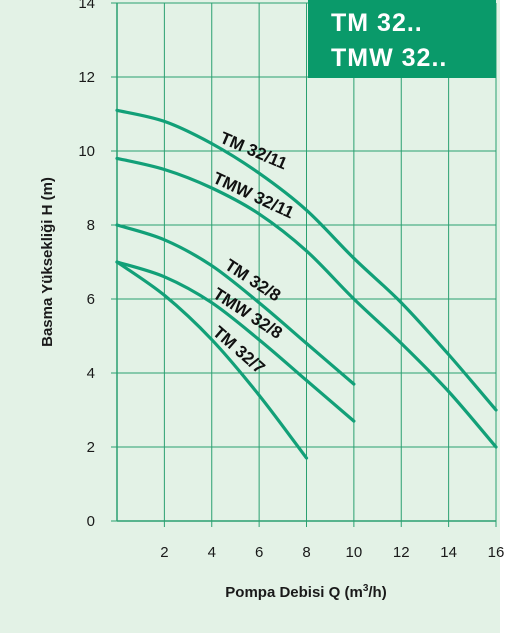 Image resolution: width=514 pixels, height=633 pixels. What do you see at coordinates (306, 552) in the screenshot?
I see `x-tick-label: 8` at bounding box center [306, 552].